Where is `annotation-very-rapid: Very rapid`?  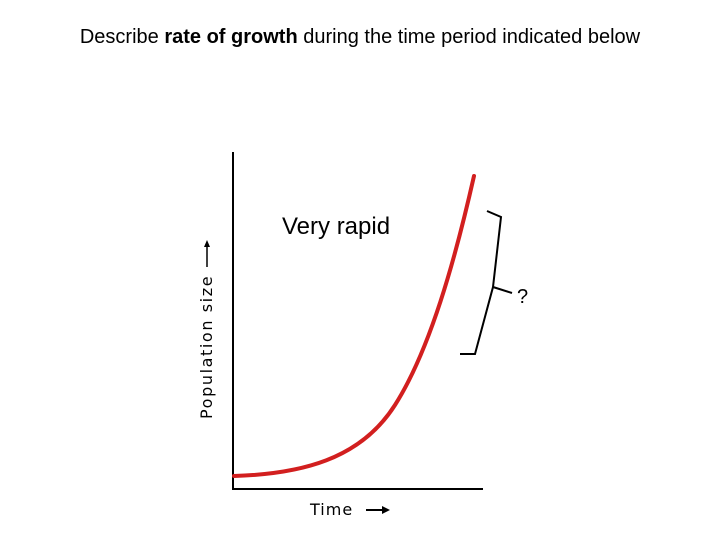
annotation-very-rapid: Very rapid is located at coordinates (336, 226).